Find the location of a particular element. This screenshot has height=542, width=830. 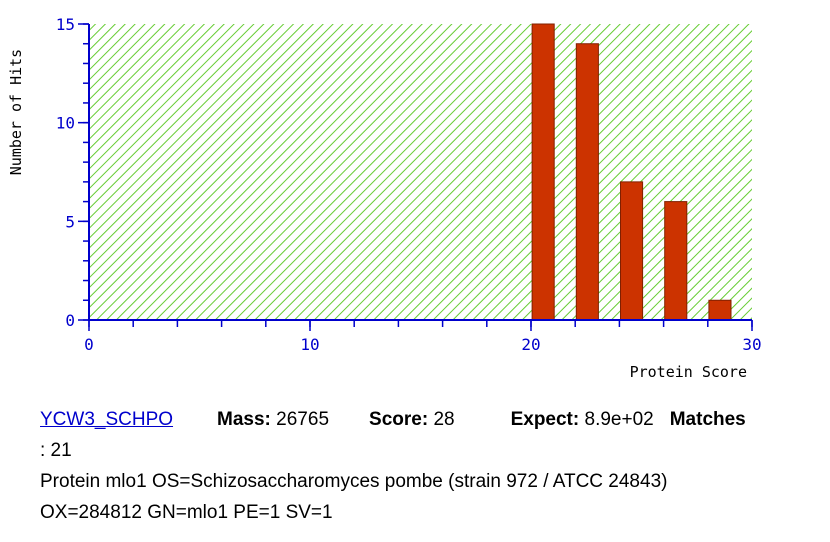

accession-link: YCW3_SCHPO is located at coordinates (107, 419).